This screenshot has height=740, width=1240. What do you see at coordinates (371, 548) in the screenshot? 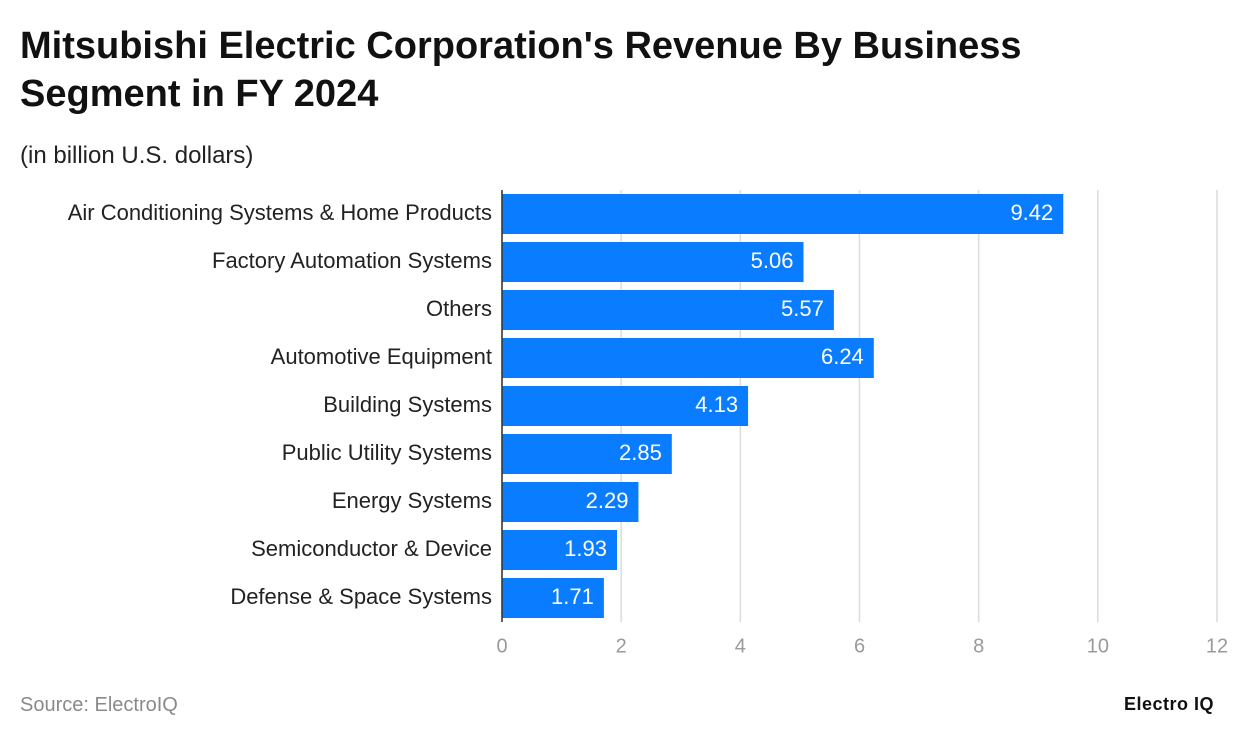
I see `y-tick-label: Semiconductor & Device` at bounding box center [371, 548].